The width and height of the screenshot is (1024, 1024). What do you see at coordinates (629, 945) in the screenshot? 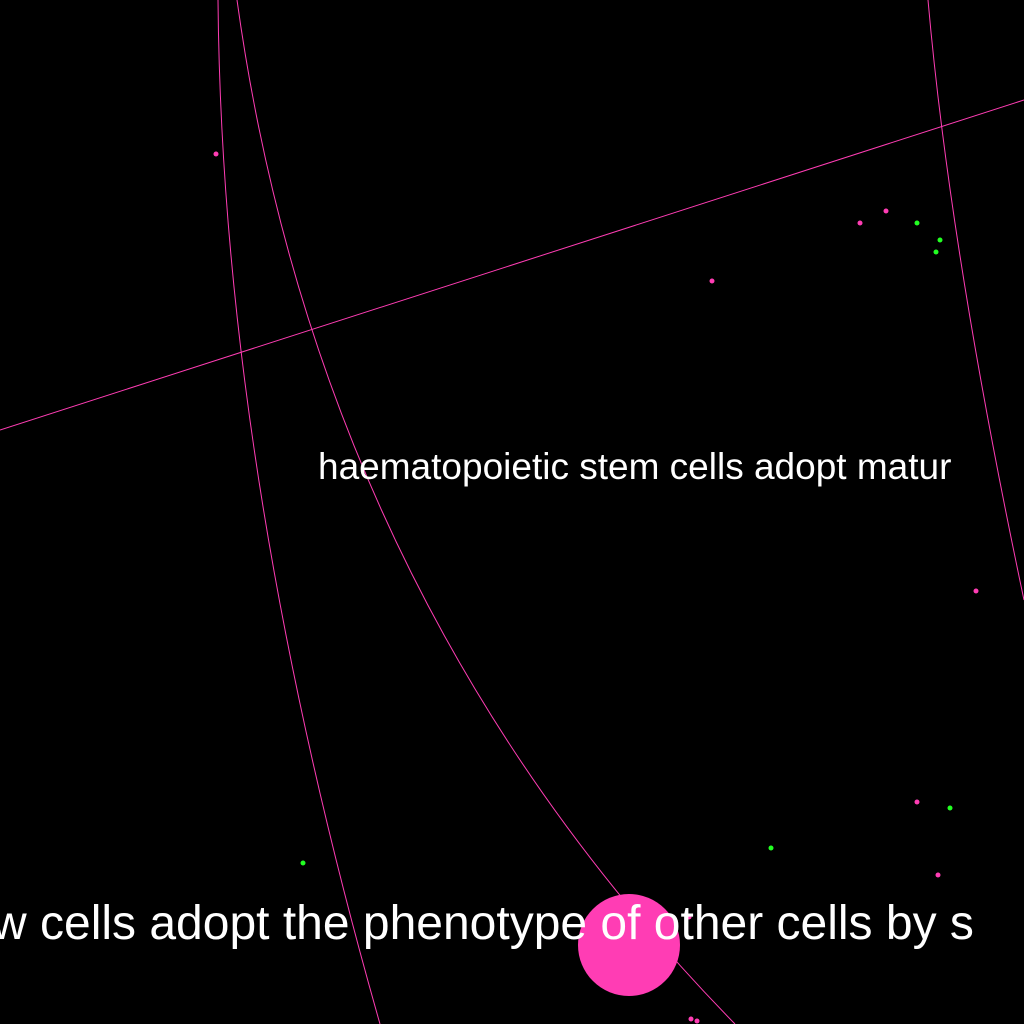
I see `hub-node` at bounding box center [629, 945].